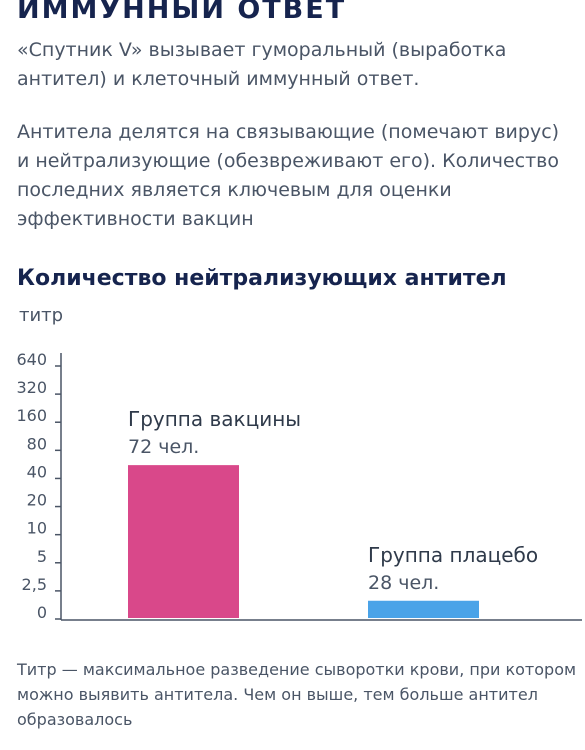 The image size is (585, 750). Describe the element at coordinates (163, 447) in the screenshot. I see `bar-count-label: 72 чел.` at that location.